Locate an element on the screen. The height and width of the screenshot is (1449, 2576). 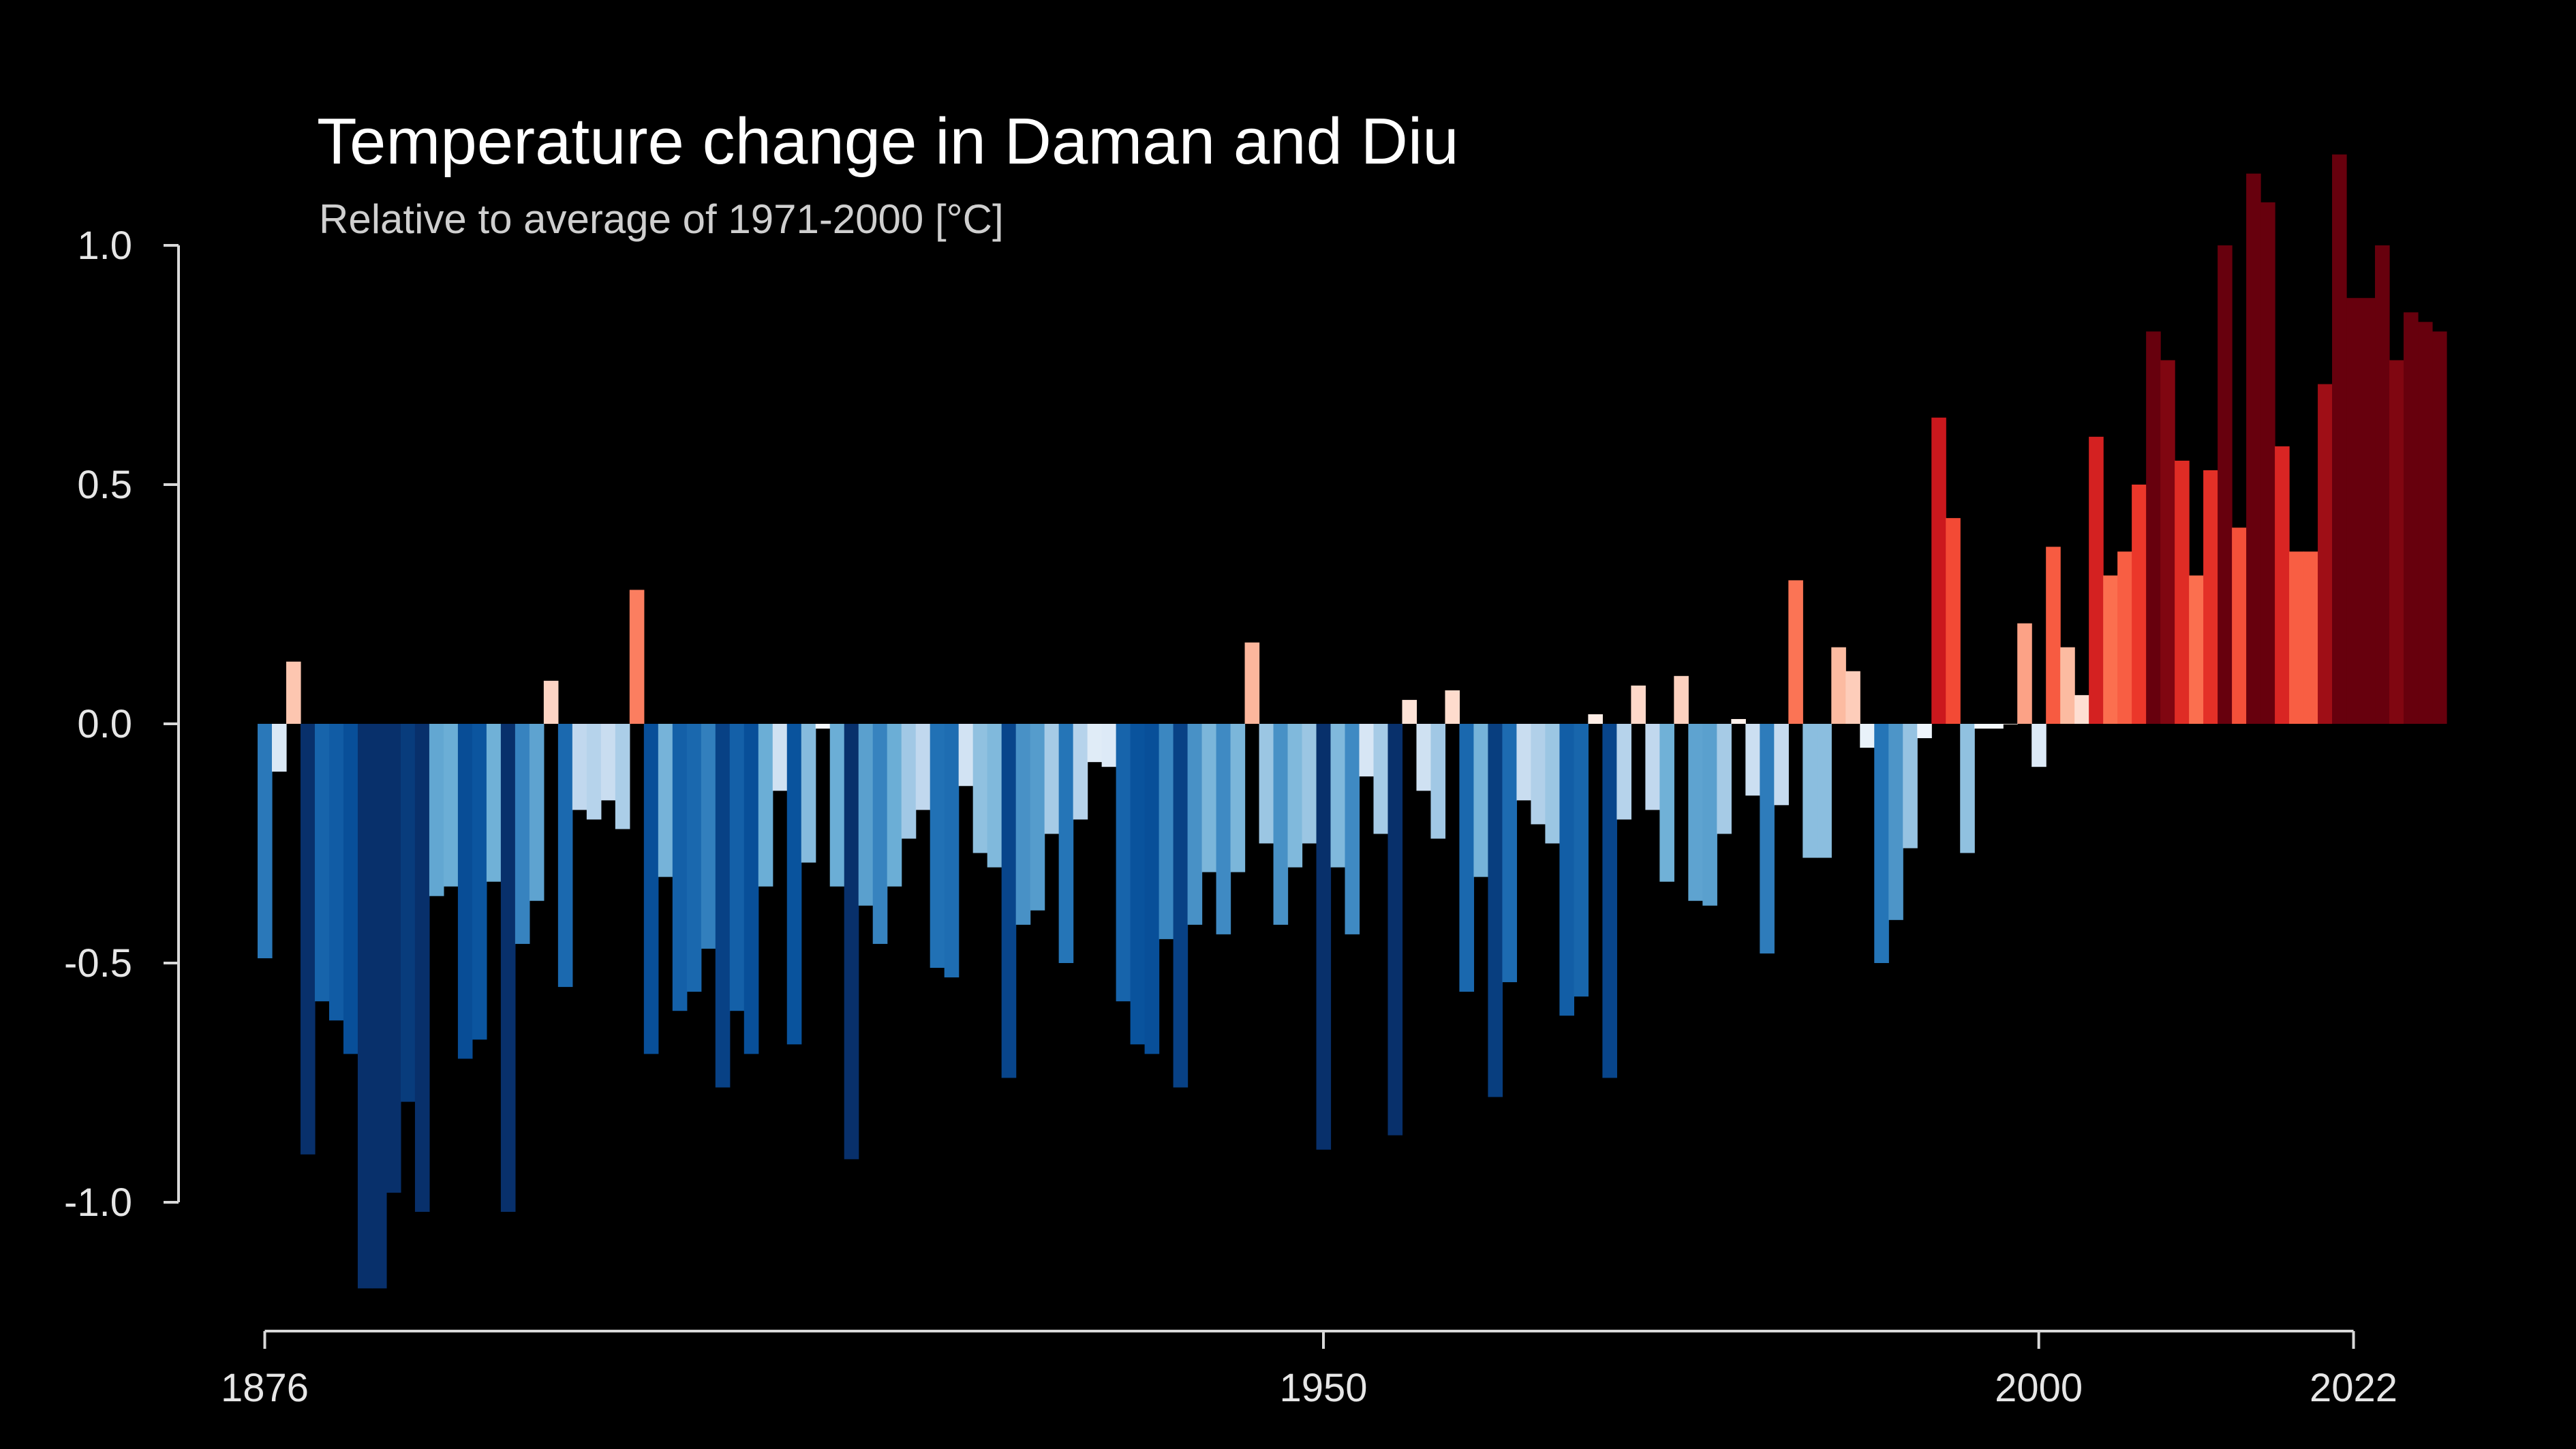
bar-1953 is located at coordinates (1367, 750).